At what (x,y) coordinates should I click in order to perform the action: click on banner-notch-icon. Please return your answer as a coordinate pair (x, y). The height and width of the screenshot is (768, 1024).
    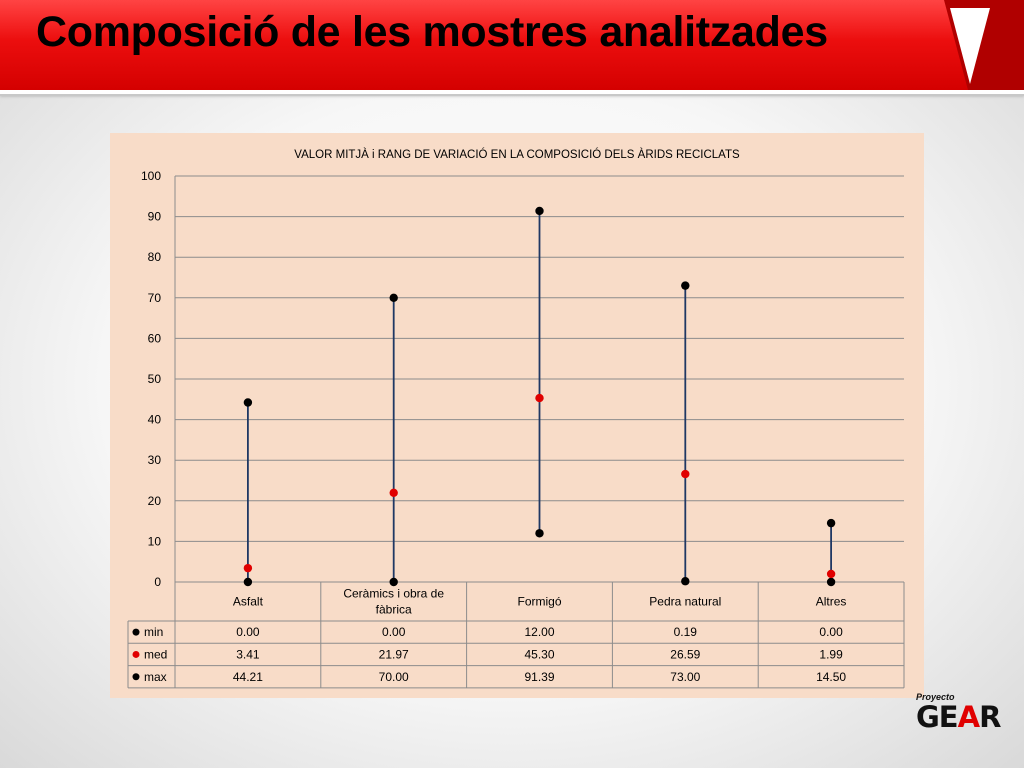
    Looking at the image, I should click on (984, 45).